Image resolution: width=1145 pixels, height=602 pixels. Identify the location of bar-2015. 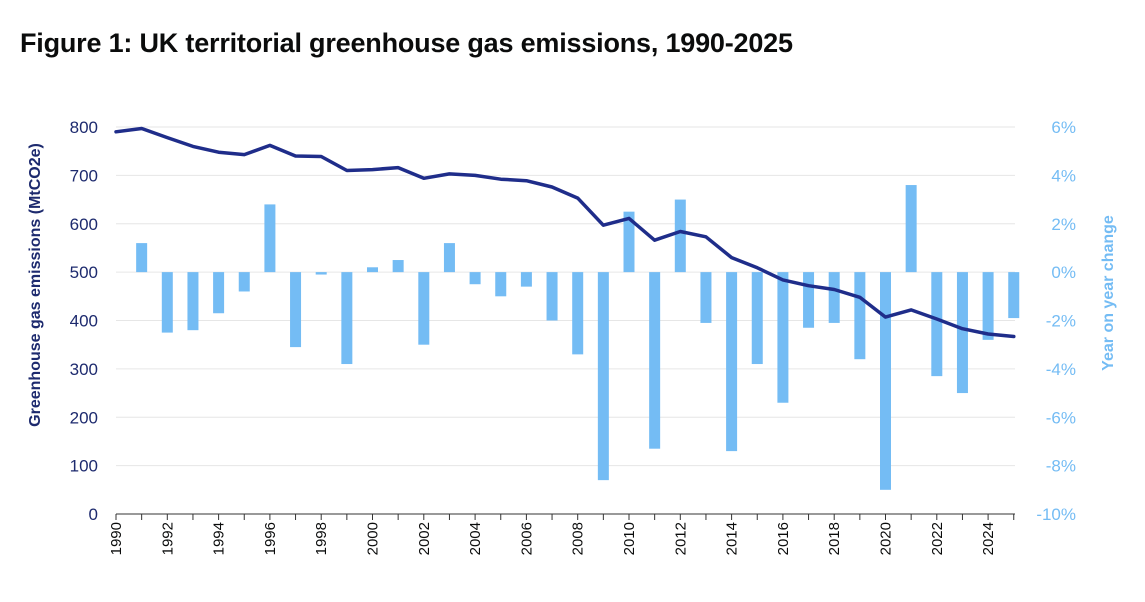
(757, 318).